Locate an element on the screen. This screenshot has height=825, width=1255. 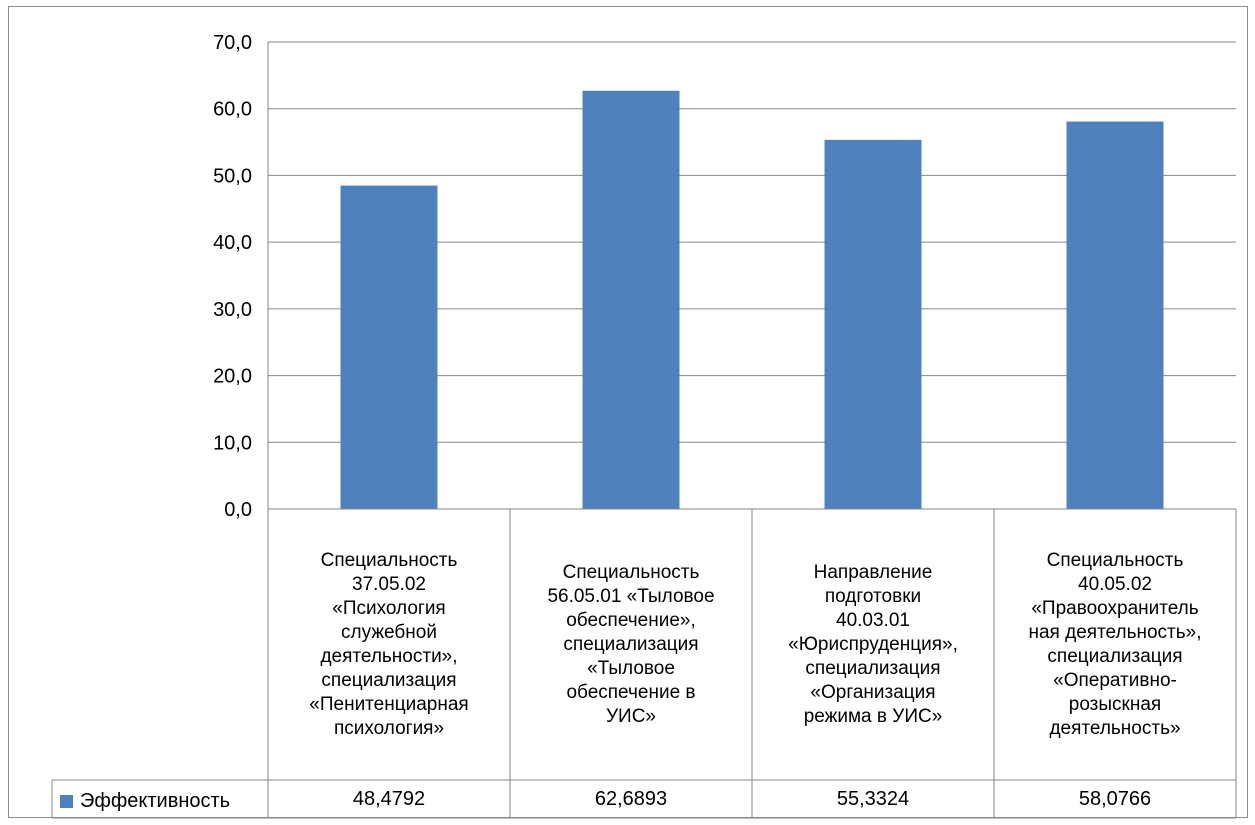
y-tick-label: 50,0 is located at coordinates (232, 176).